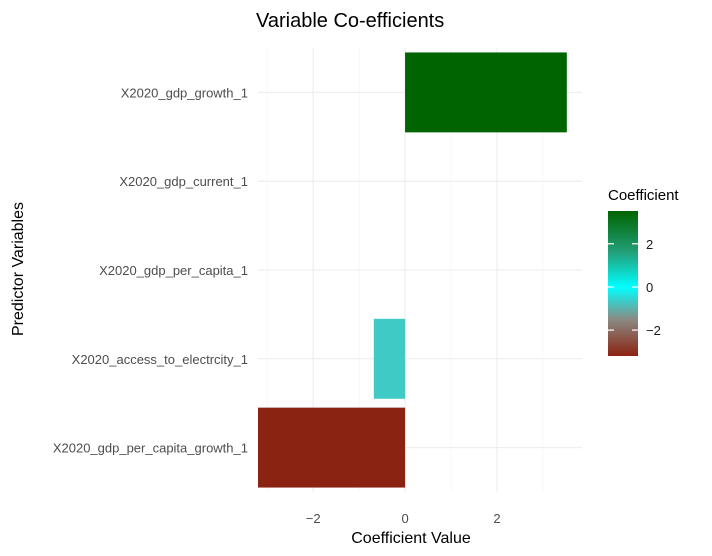 The image size is (712, 556). Describe the element at coordinates (643, 195) in the screenshot. I see `legend-title: Coefficient` at that location.